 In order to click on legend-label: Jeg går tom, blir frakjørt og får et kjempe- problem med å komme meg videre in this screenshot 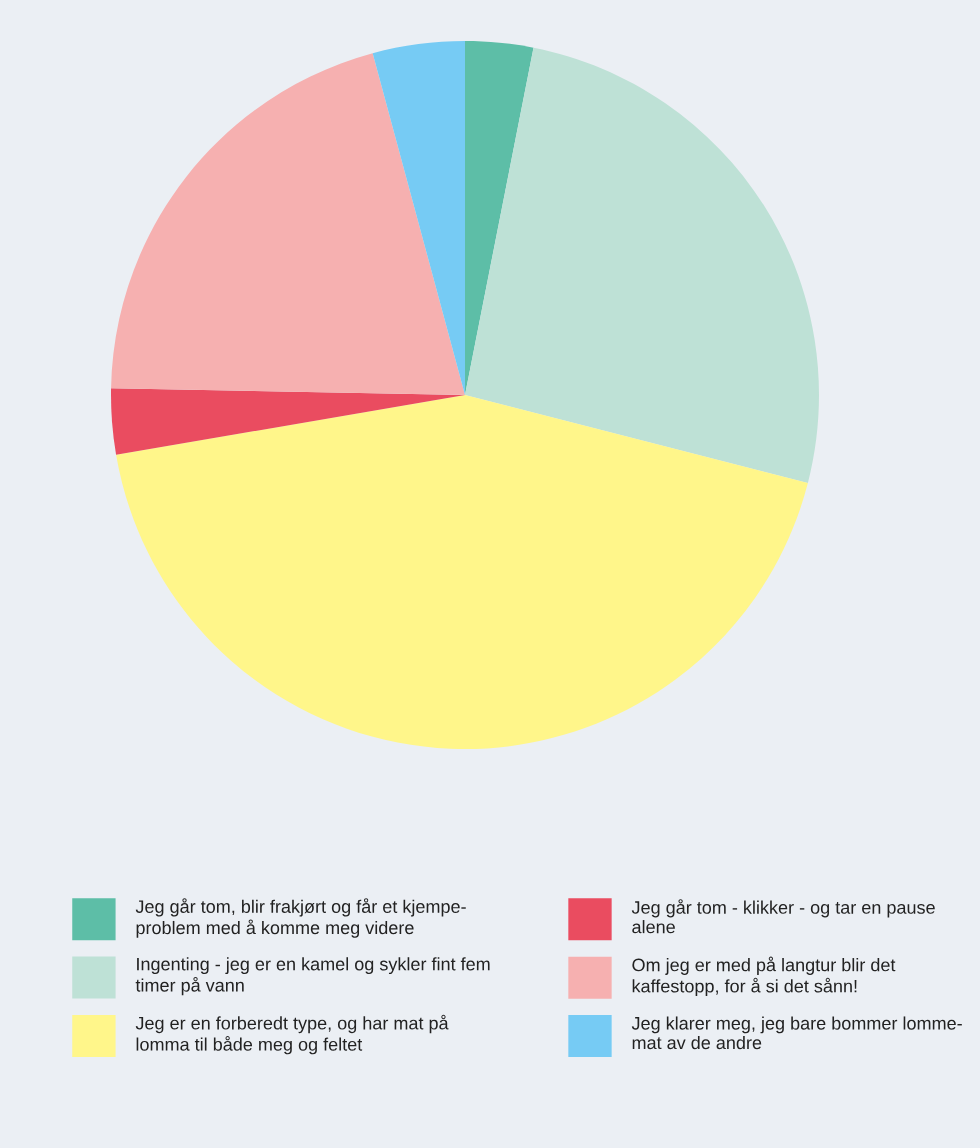, I will do `click(300, 918)`.